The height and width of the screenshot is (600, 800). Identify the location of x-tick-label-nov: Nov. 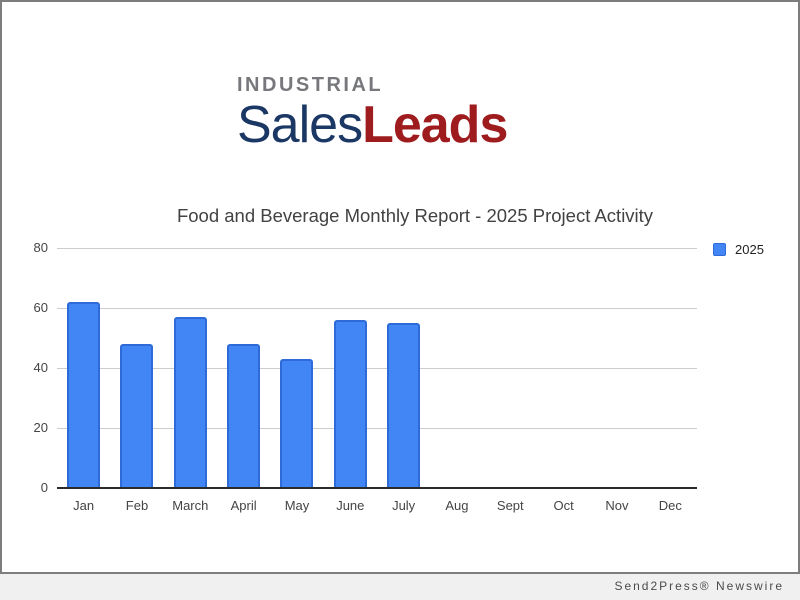
(617, 505).